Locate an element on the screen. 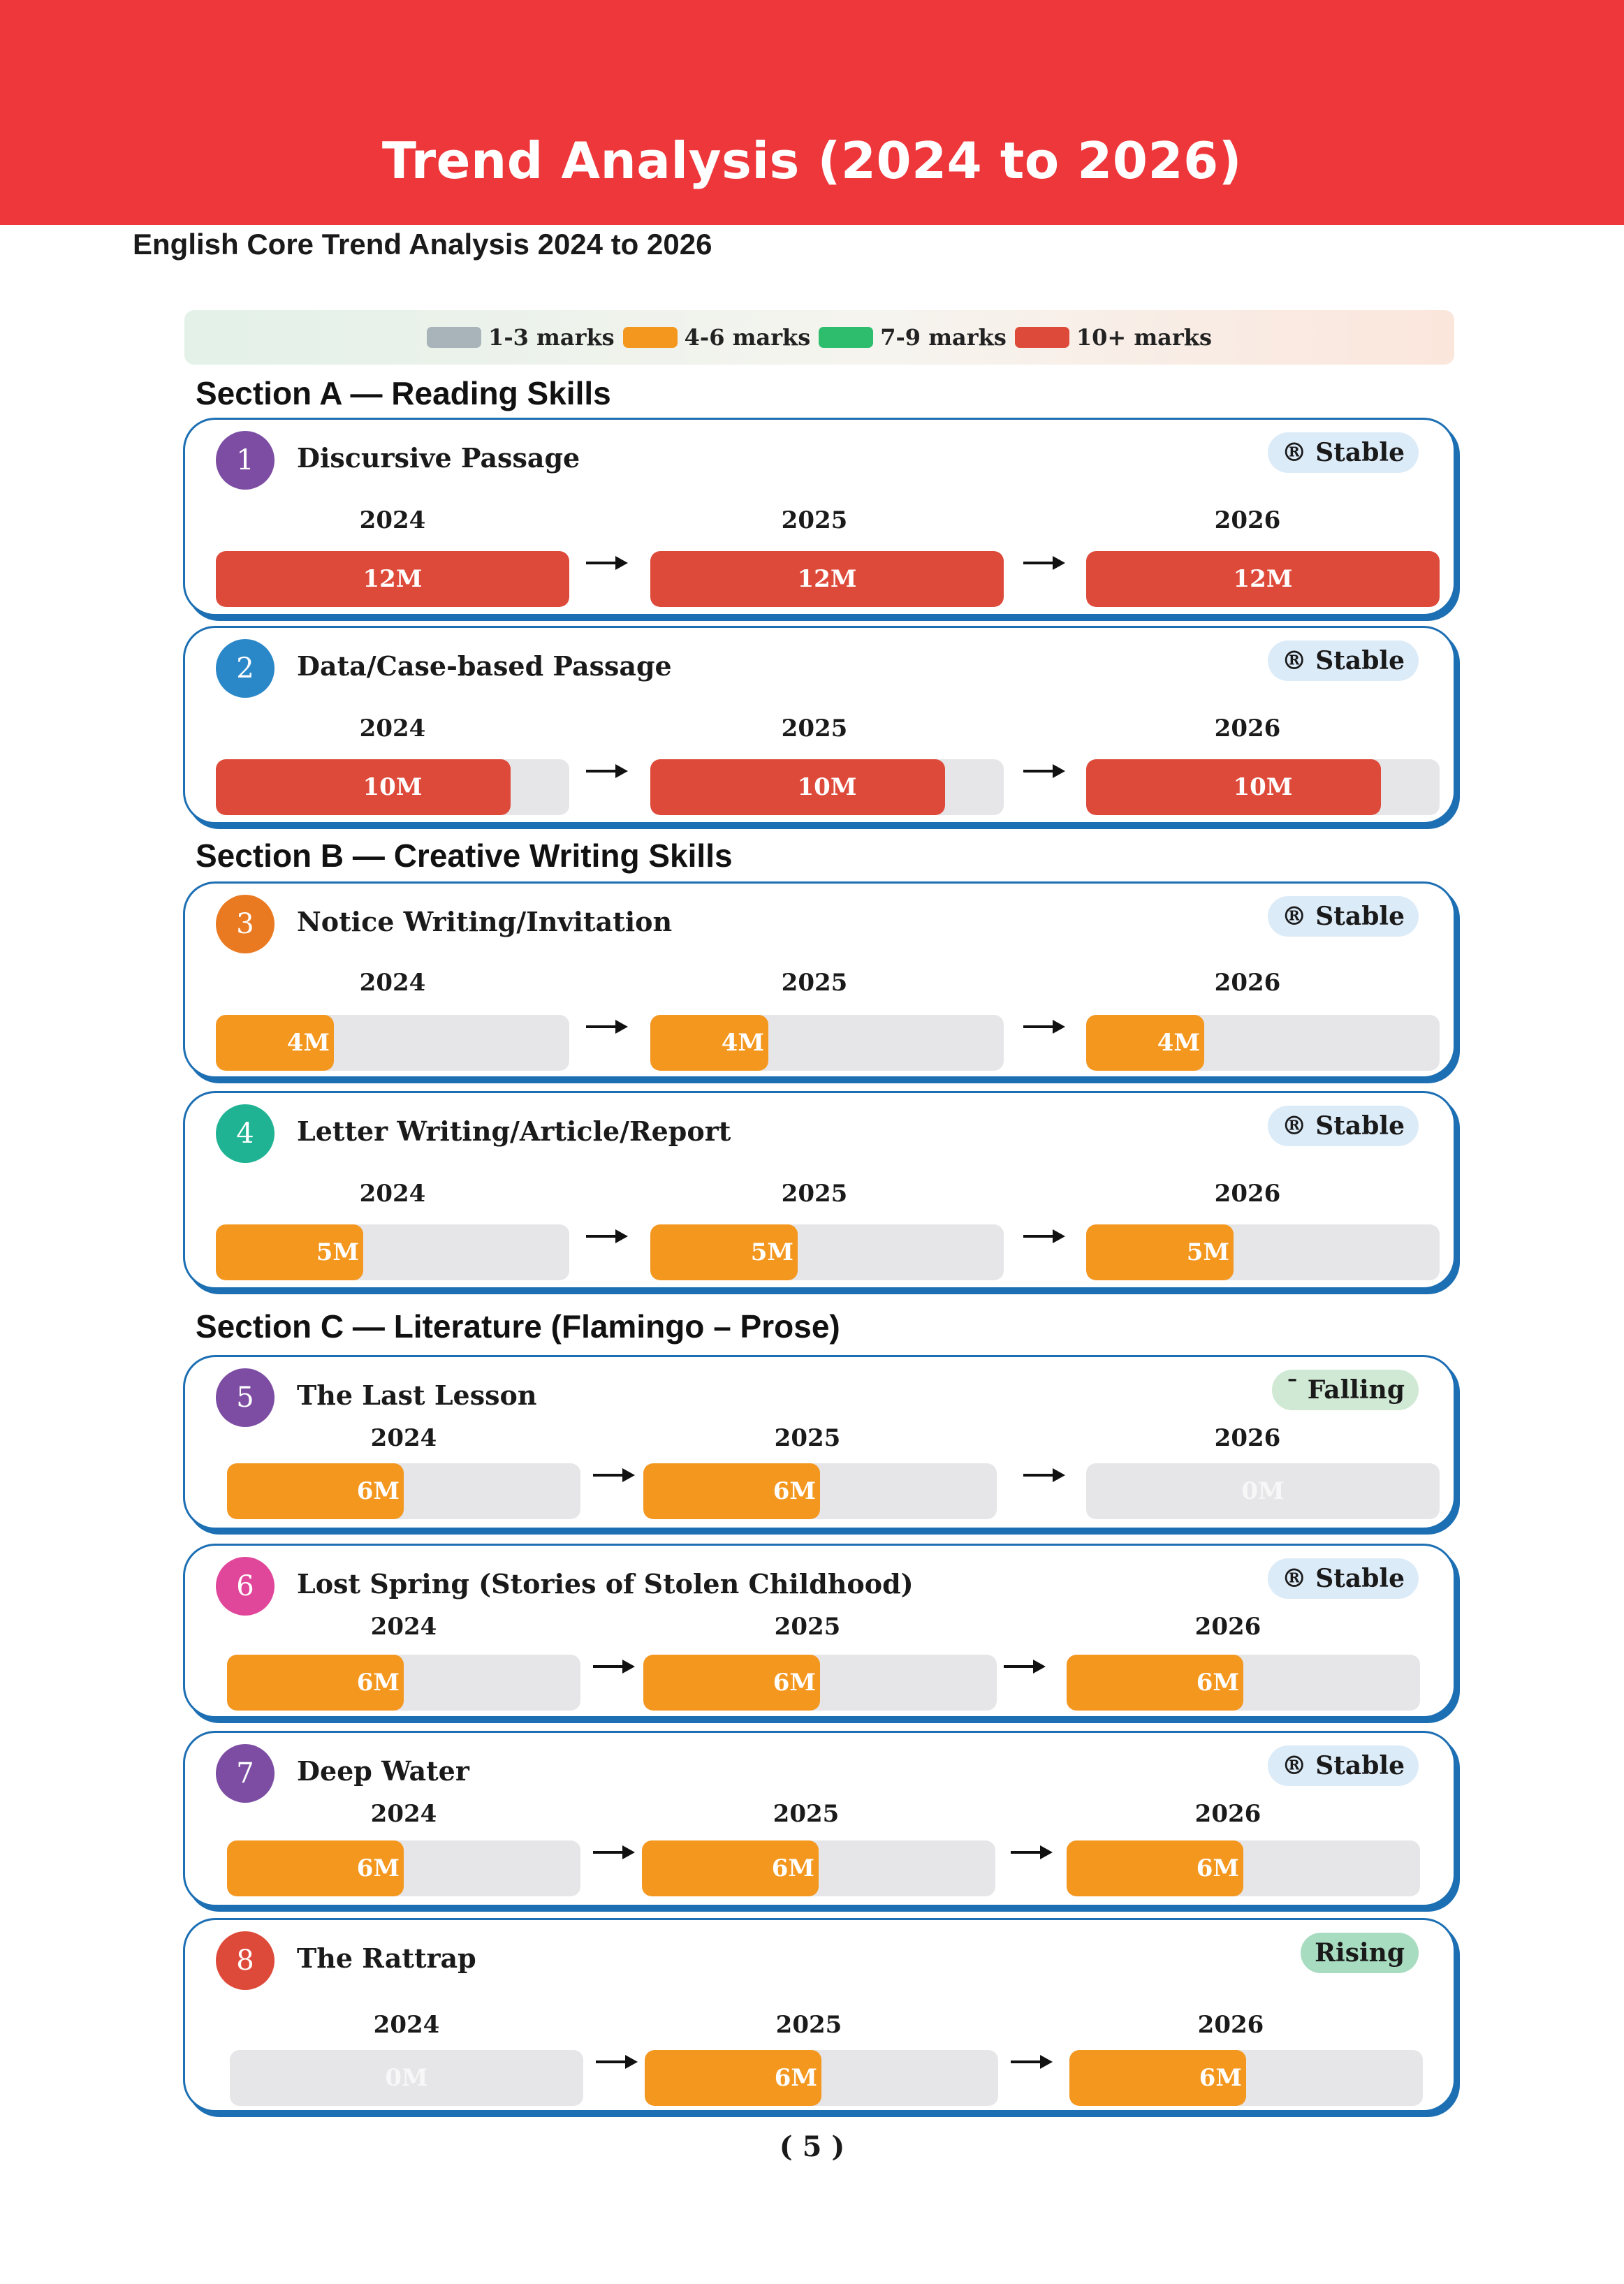 This screenshot has height=2284, width=1624. legend-item-4-6: 4-6 marks is located at coordinates (717, 337).